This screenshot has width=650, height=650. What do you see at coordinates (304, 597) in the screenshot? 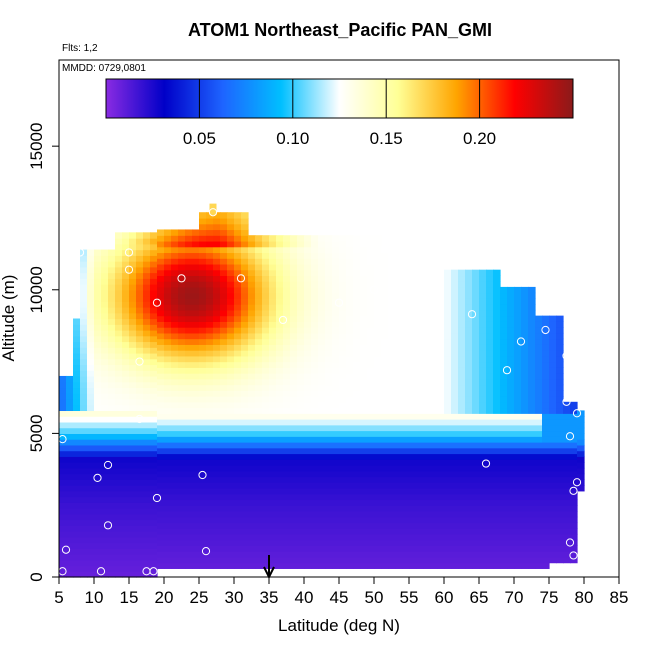
I see `x-tick-label: 40` at bounding box center [304, 597].